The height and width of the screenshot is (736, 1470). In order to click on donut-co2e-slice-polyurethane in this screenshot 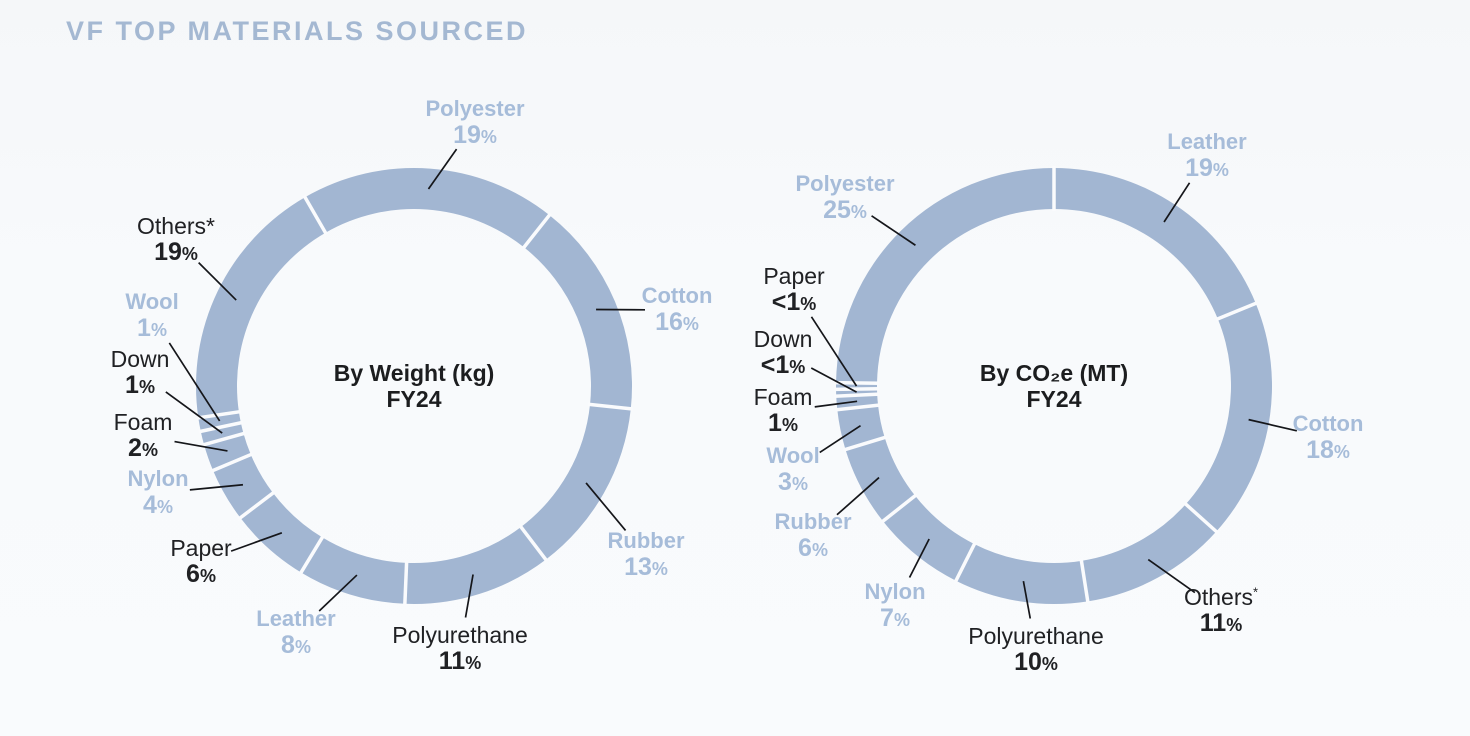, I will do `click(1021, 574)`.